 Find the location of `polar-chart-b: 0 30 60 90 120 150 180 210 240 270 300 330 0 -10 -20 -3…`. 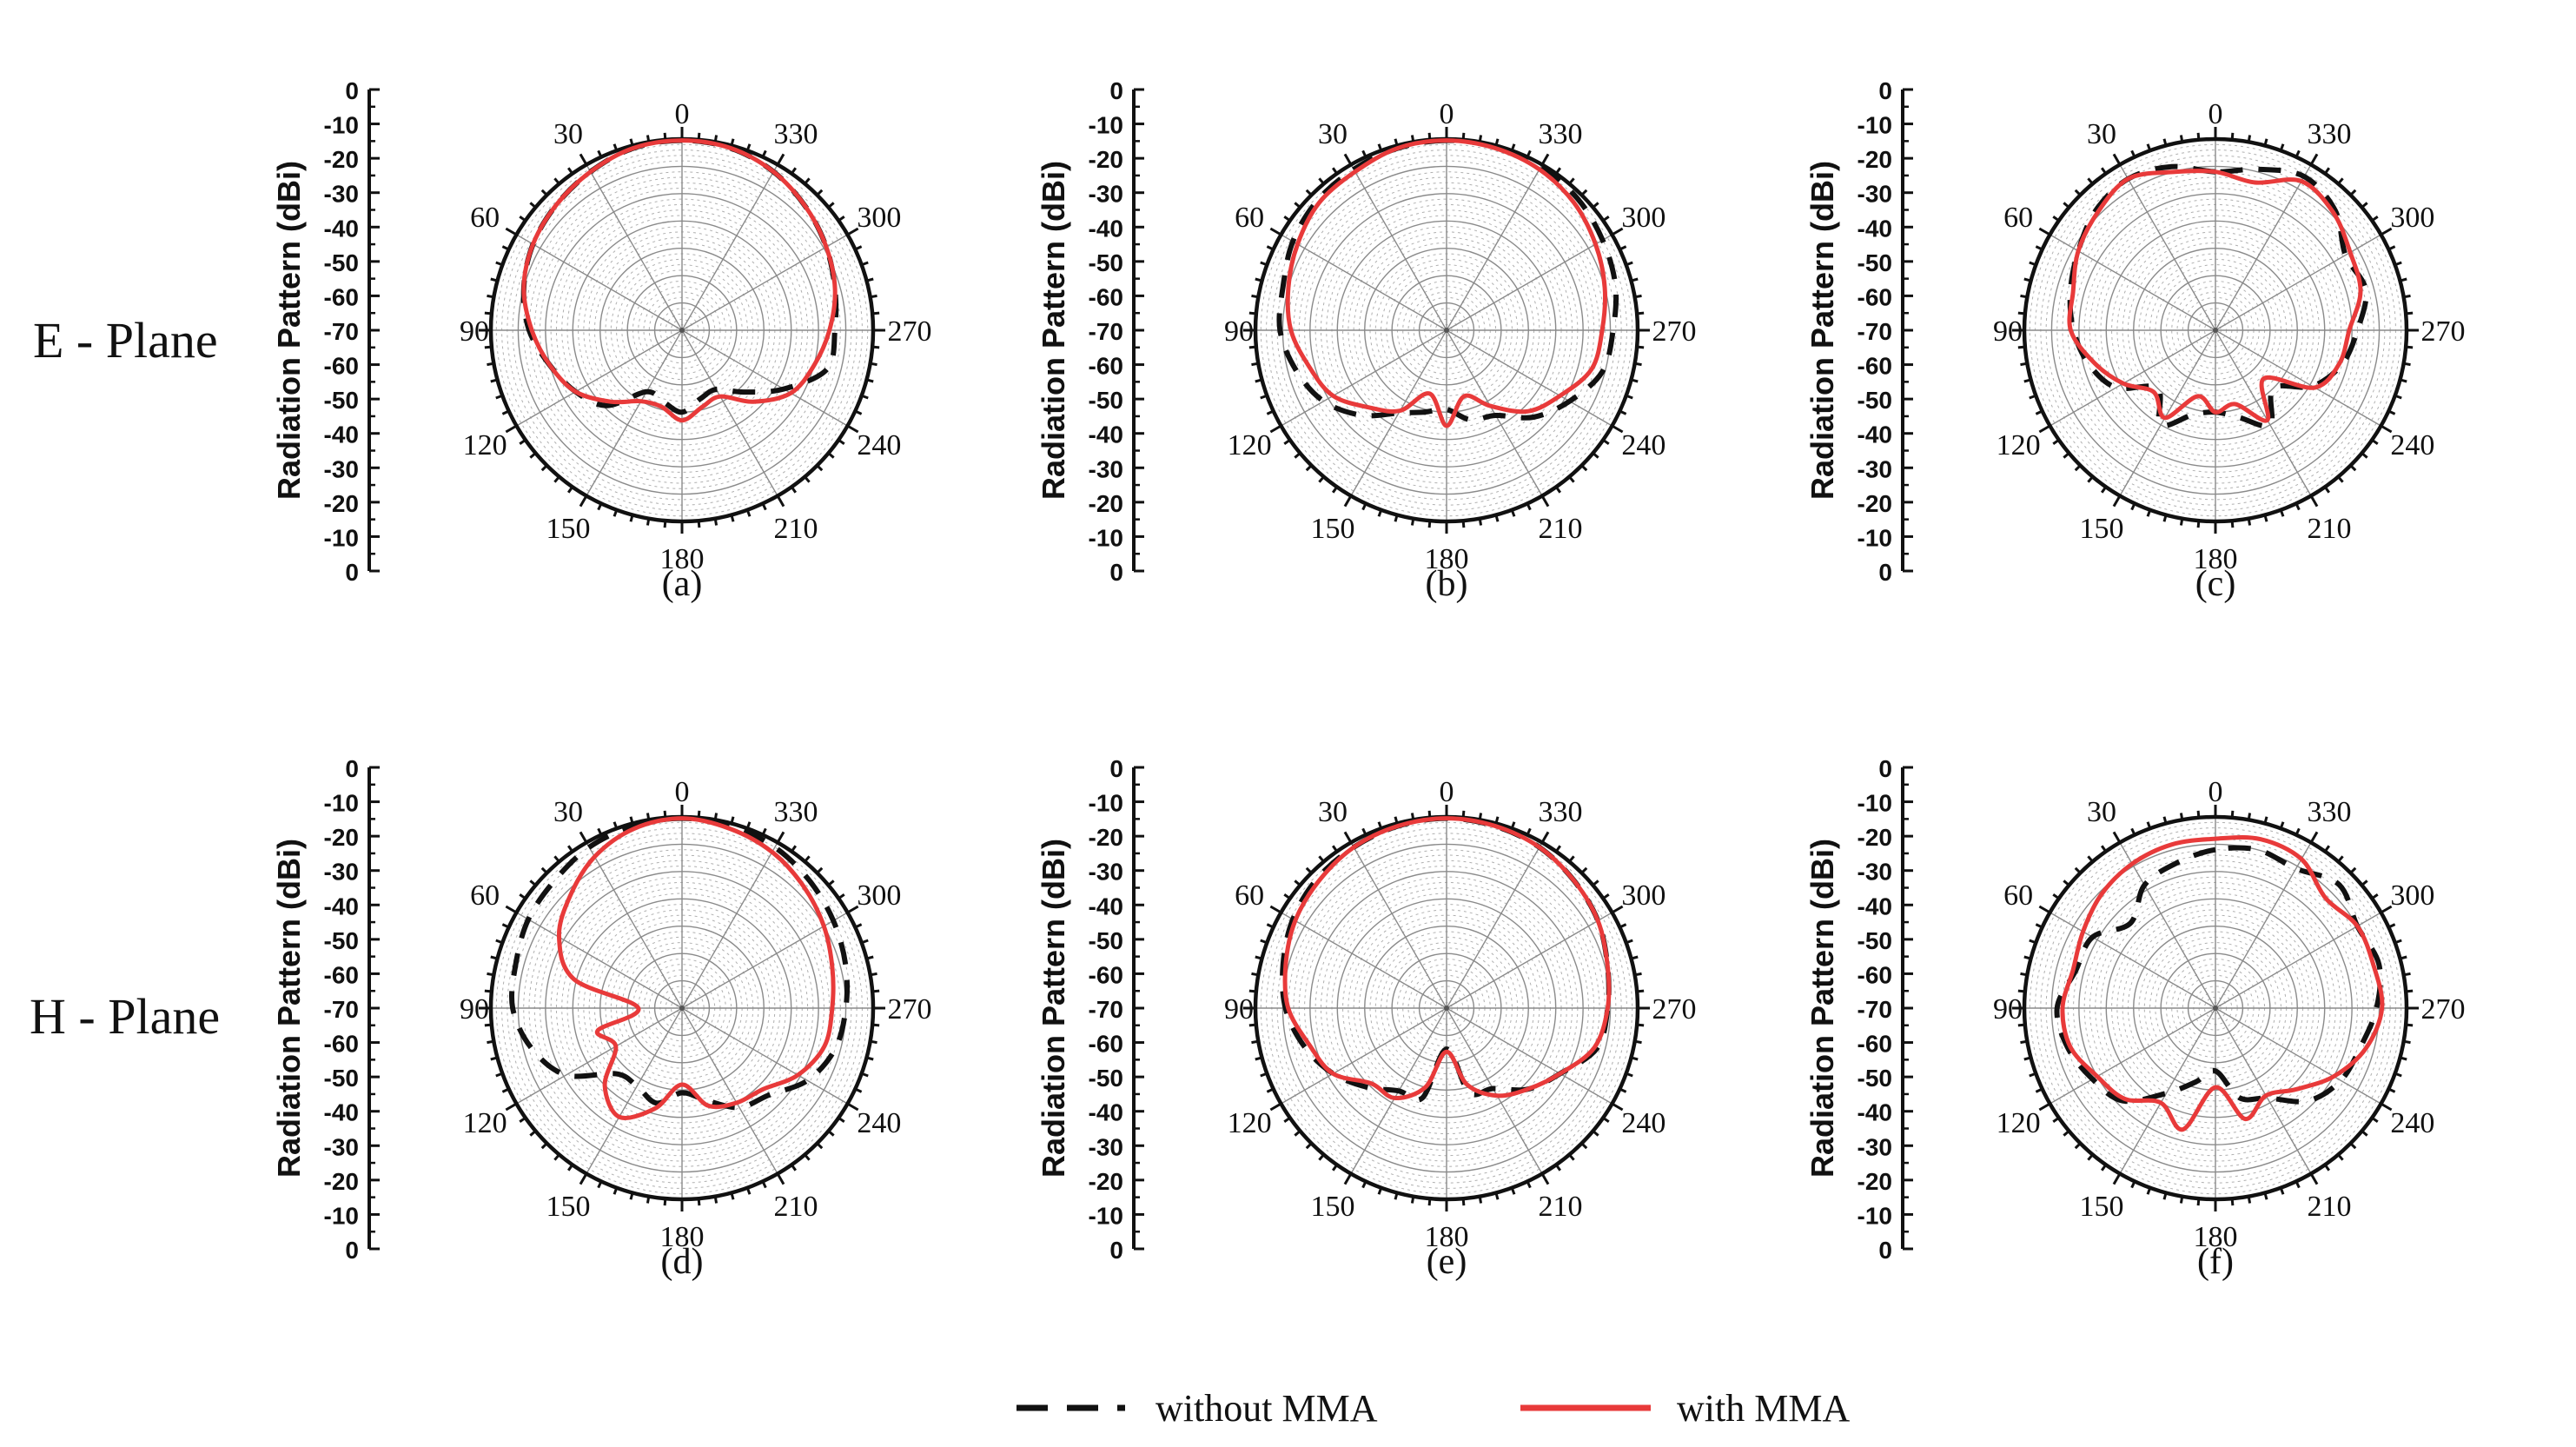

polar-chart-b: 0 30 60 90 120 150 180 210 240 270 300 330 0 -10 -20 -3… is located at coordinates (1366, 340).